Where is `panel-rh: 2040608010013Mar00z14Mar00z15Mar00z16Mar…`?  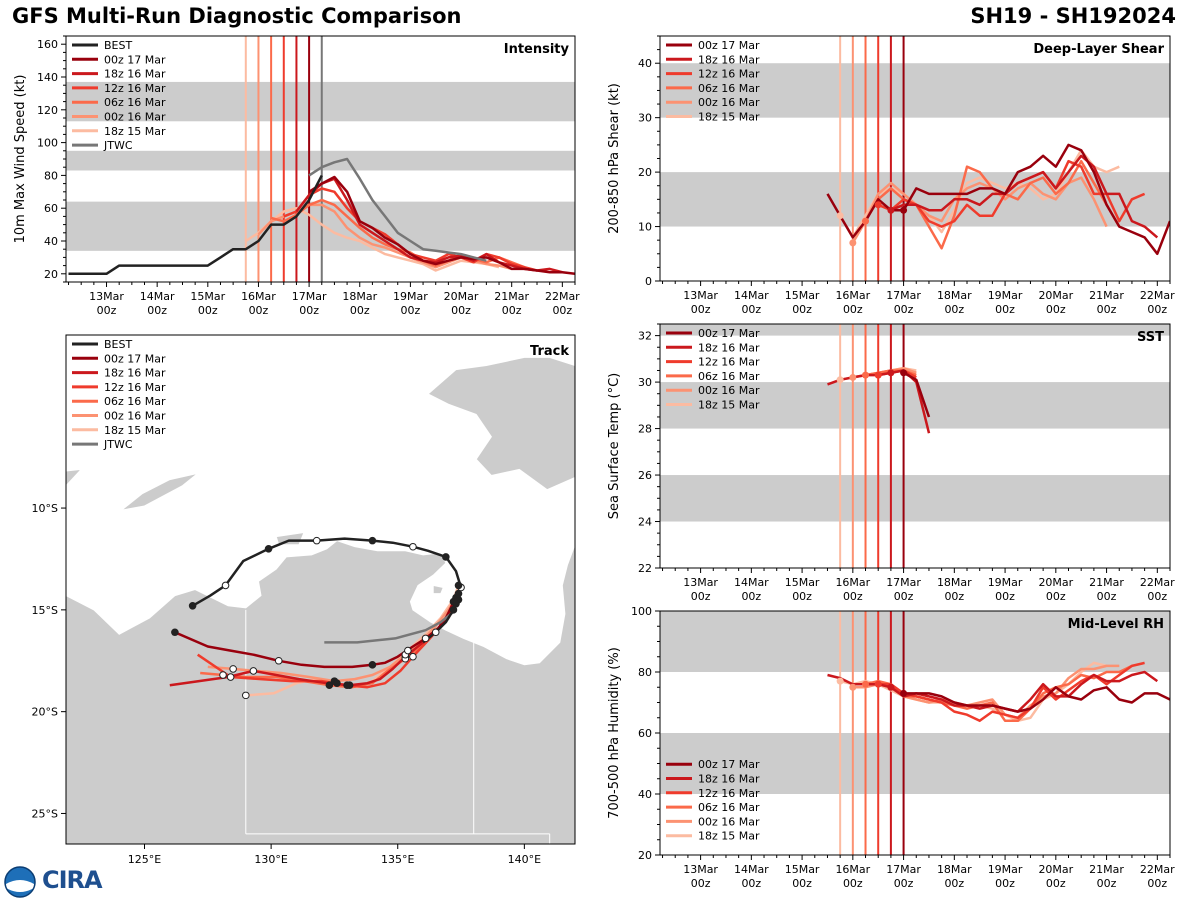
panel-rh: 2040608010013Mar00z14Mar00z15Mar00z16Mar… is located at coordinates (891, 747).